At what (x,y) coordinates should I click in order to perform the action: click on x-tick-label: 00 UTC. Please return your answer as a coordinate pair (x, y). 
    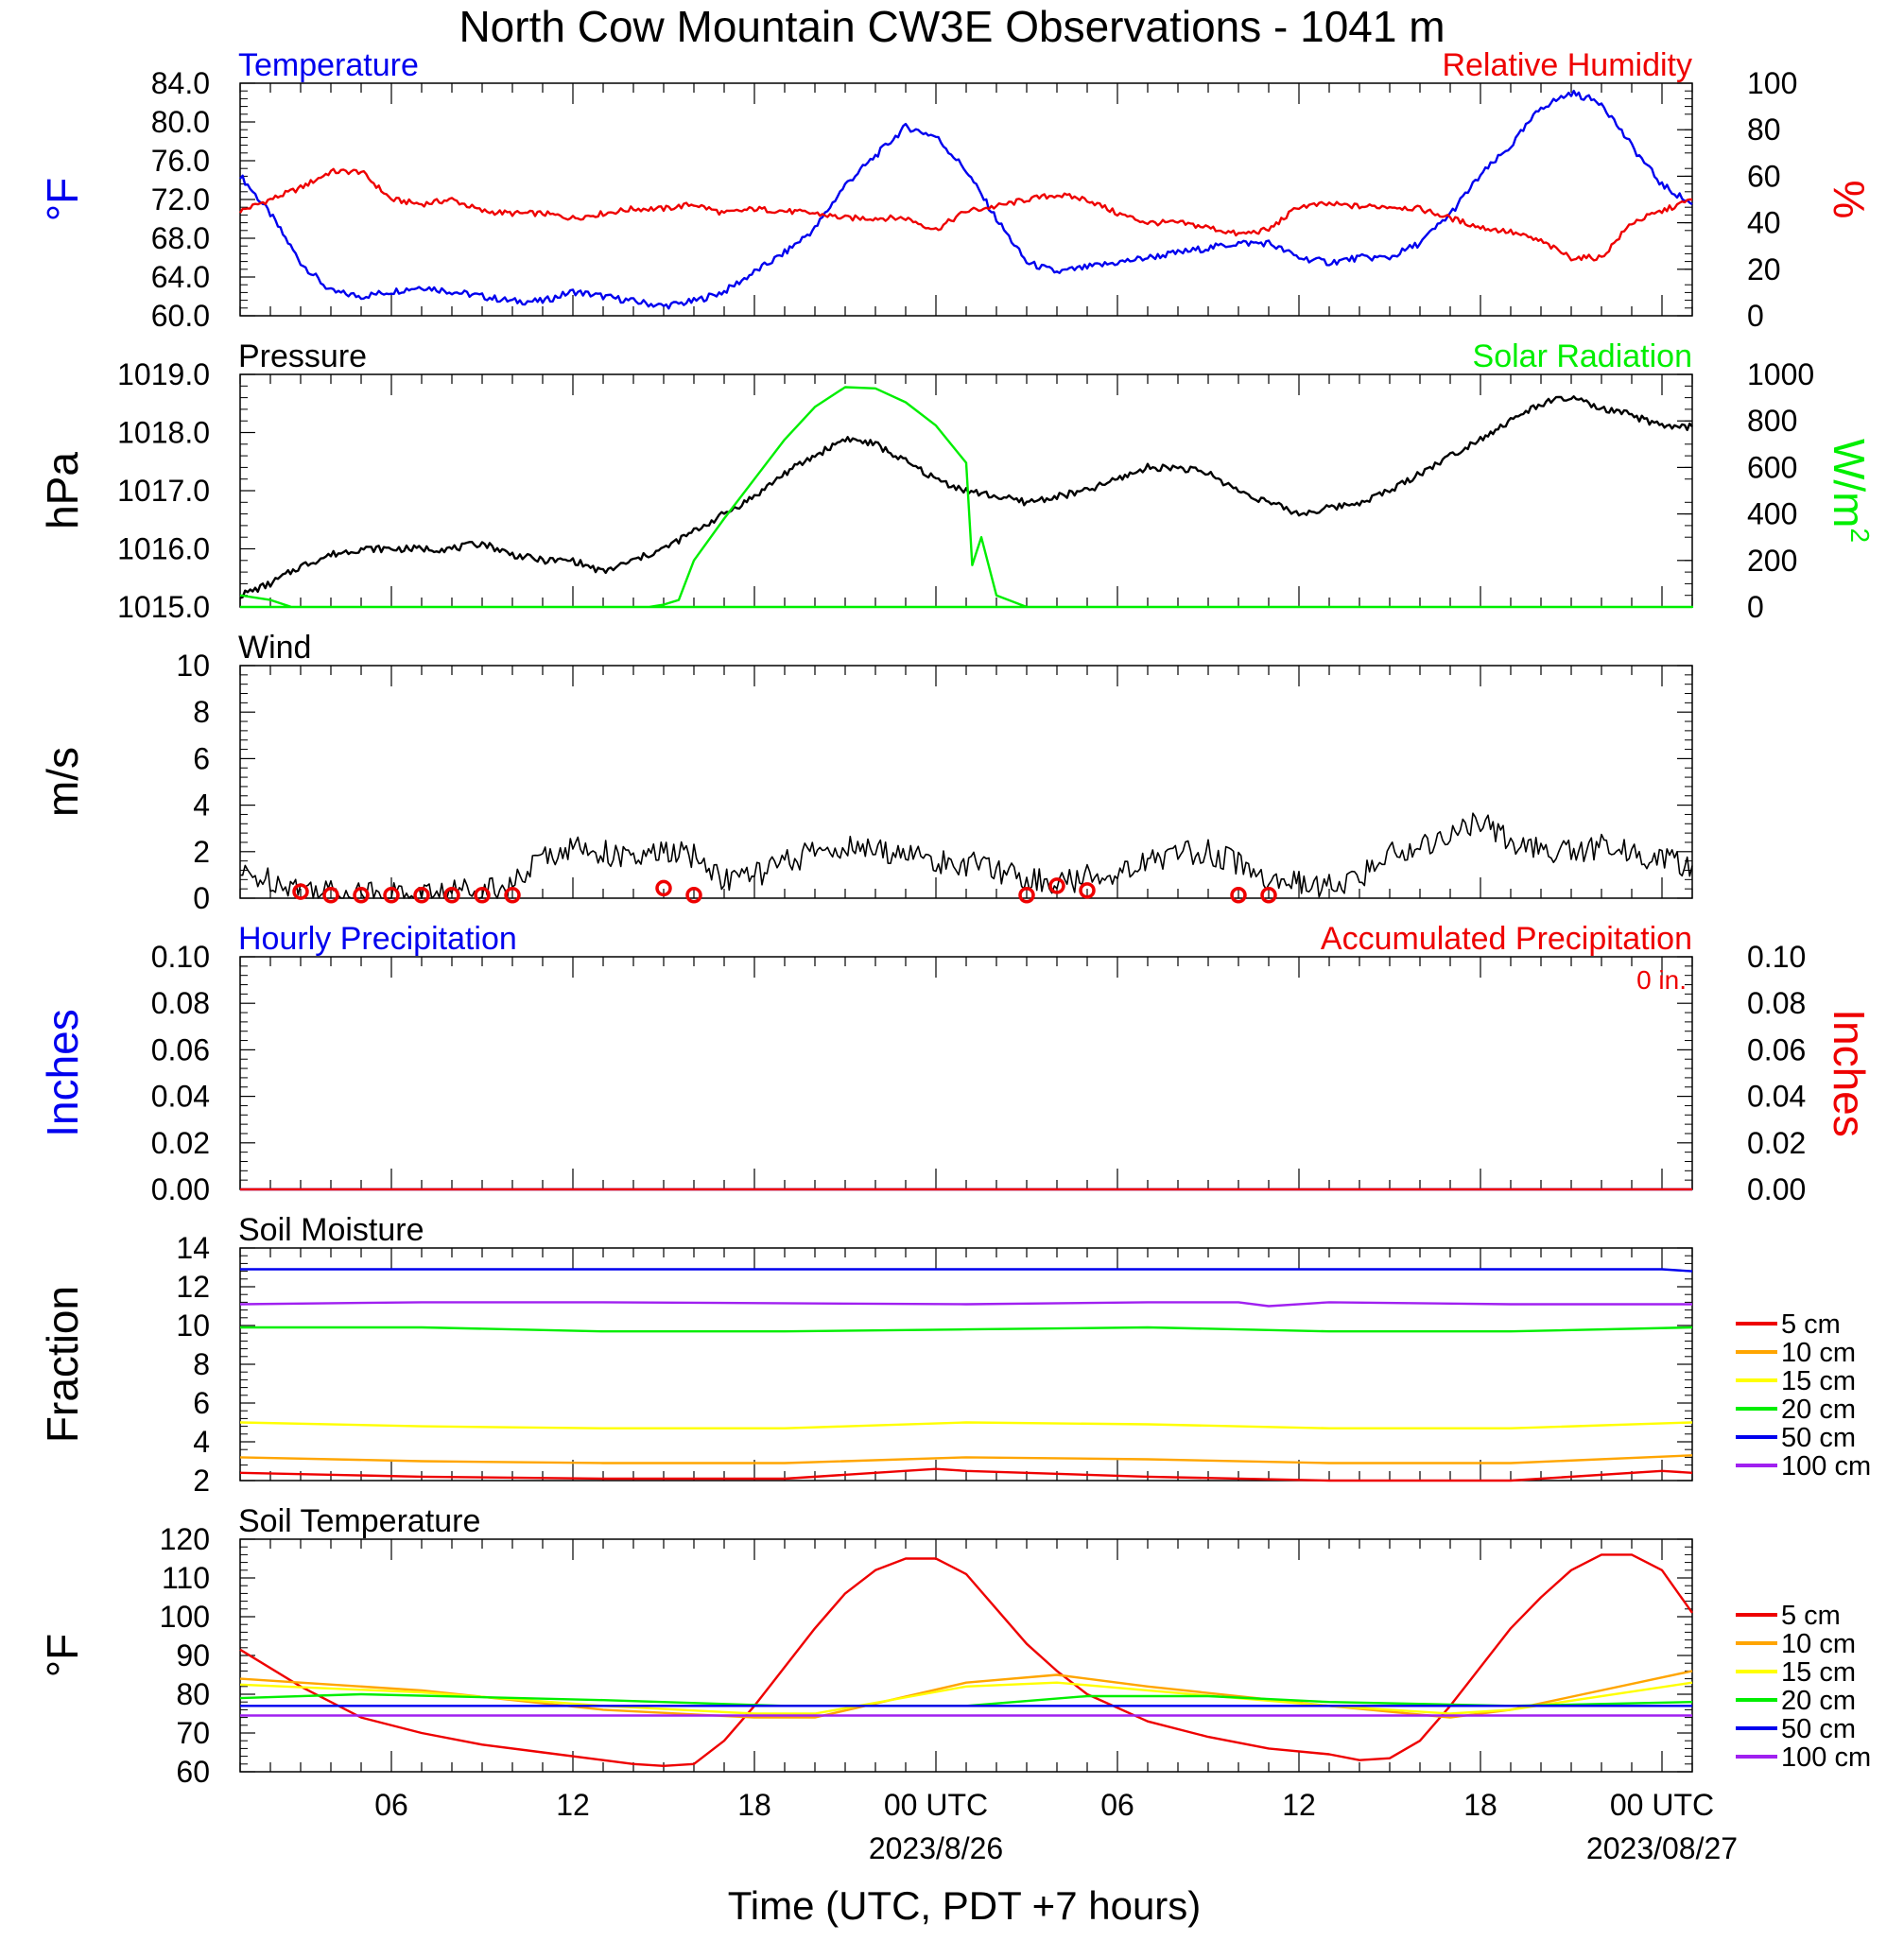
    Looking at the image, I should click on (1662, 1805).